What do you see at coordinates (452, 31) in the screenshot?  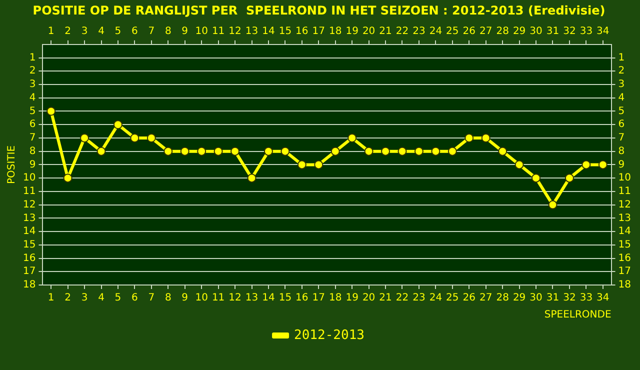 I see `x-tick-label: 25` at bounding box center [452, 31].